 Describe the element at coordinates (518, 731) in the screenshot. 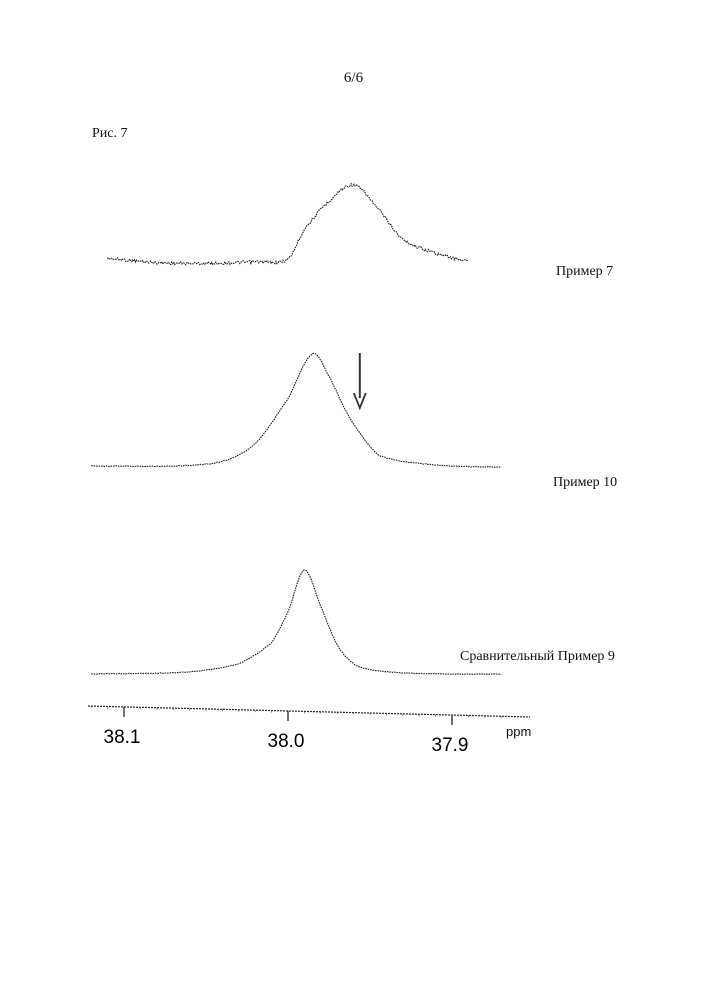

I see `x-axis-unit-label: ppm` at that location.